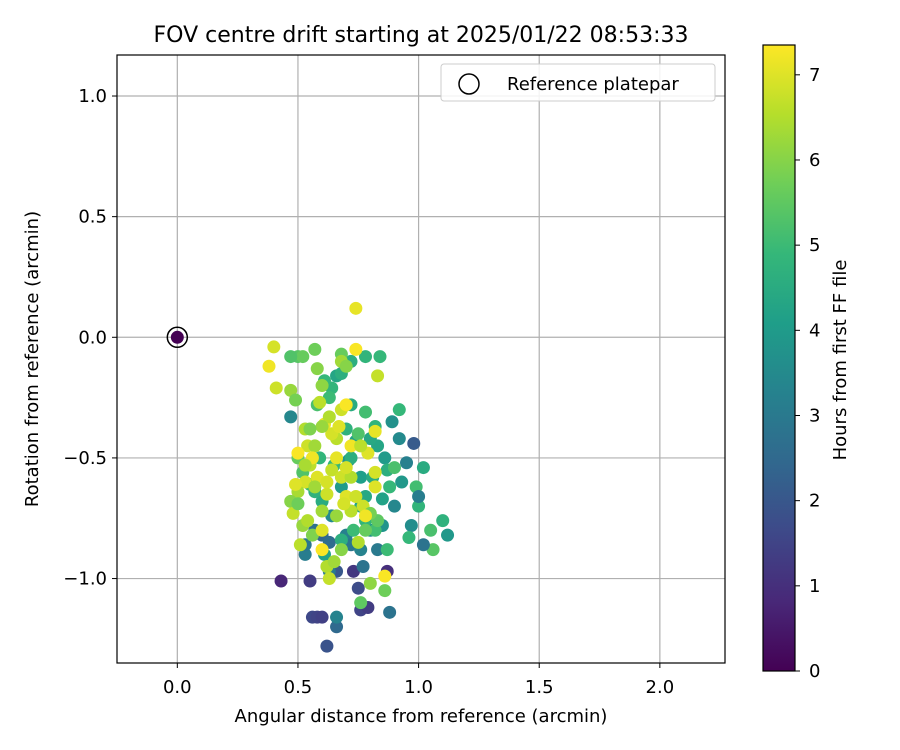  I want to click on legend-box, so click(578, 82).